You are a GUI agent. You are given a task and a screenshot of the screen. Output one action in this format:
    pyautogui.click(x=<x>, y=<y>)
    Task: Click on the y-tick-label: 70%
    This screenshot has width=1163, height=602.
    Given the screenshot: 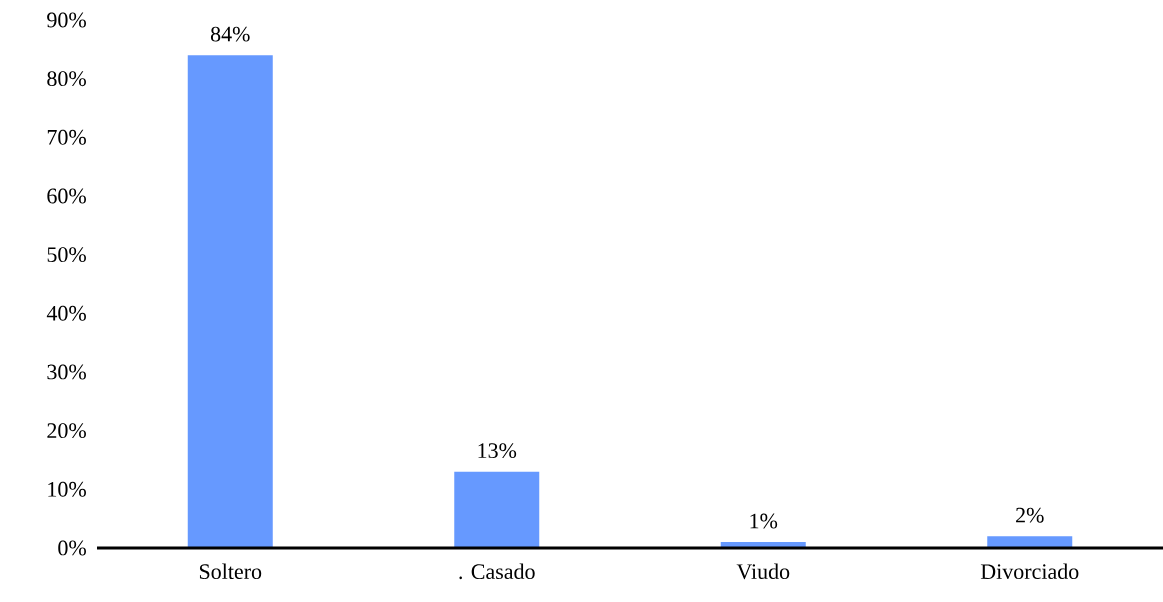 What is the action you would take?
    pyautogui.click(x=66, y=137)
    